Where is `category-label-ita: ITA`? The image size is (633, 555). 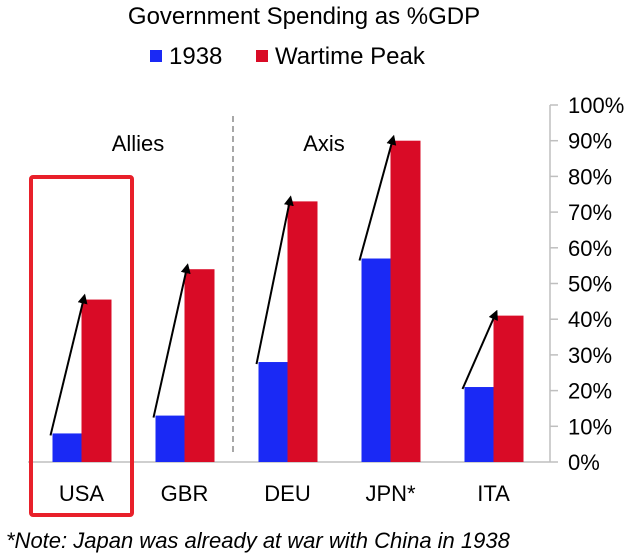 category-label-ita: ITA is located at coordinates (493, 493).